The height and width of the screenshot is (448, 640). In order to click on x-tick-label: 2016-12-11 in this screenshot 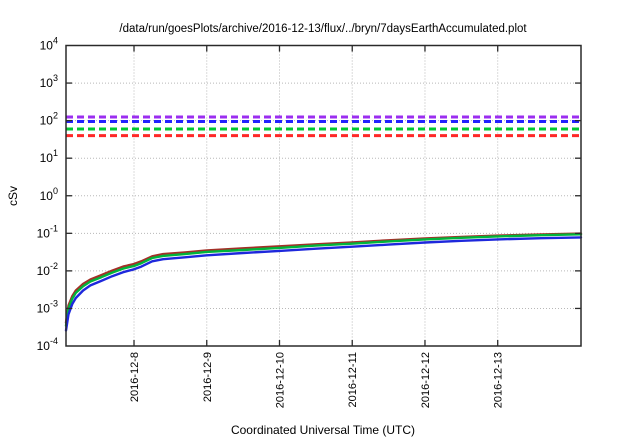, I will do `click(353, 379)`.